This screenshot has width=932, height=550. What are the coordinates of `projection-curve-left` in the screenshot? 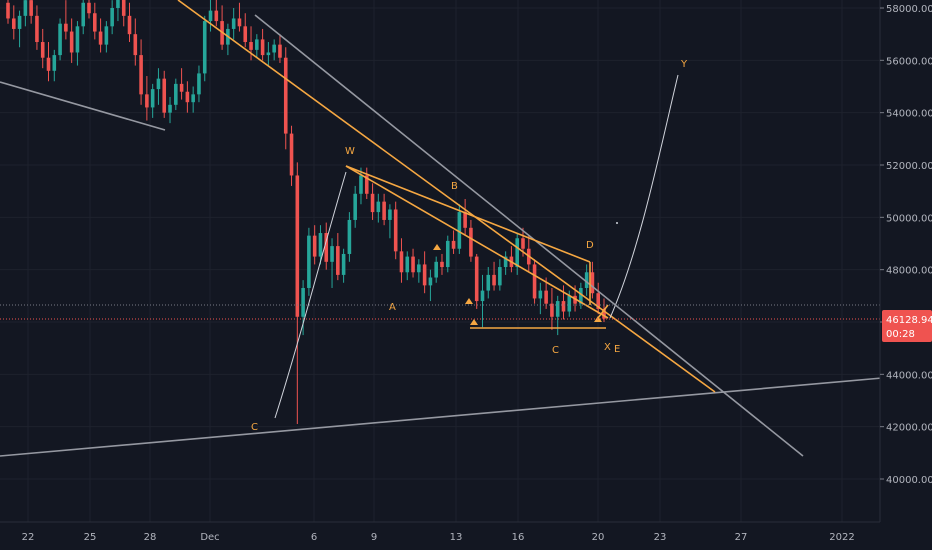 It's located at (310, 295).